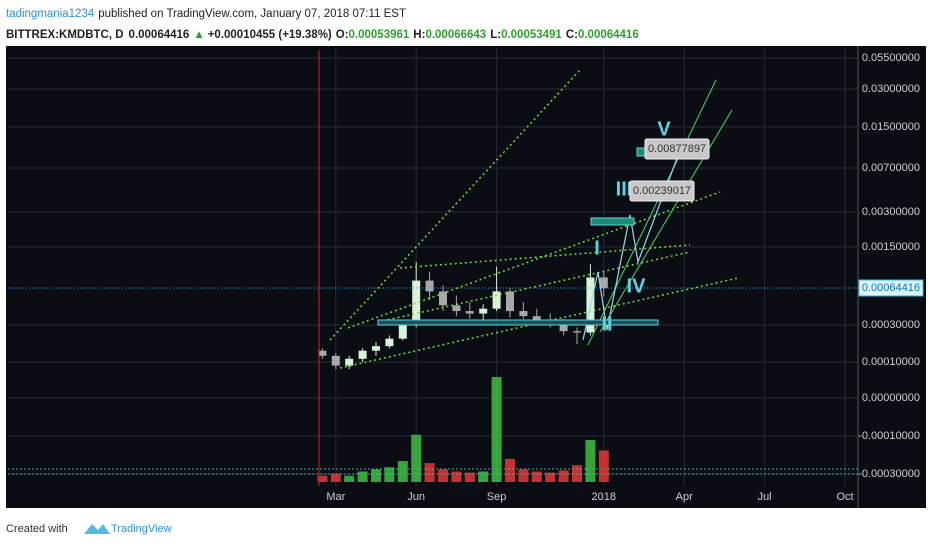 The image size is (932, 550). What do you see at coordinates (889, 474) in the screenshot?
I see `y-tick-label: -0.00030000` at bounding box center [889, 474].